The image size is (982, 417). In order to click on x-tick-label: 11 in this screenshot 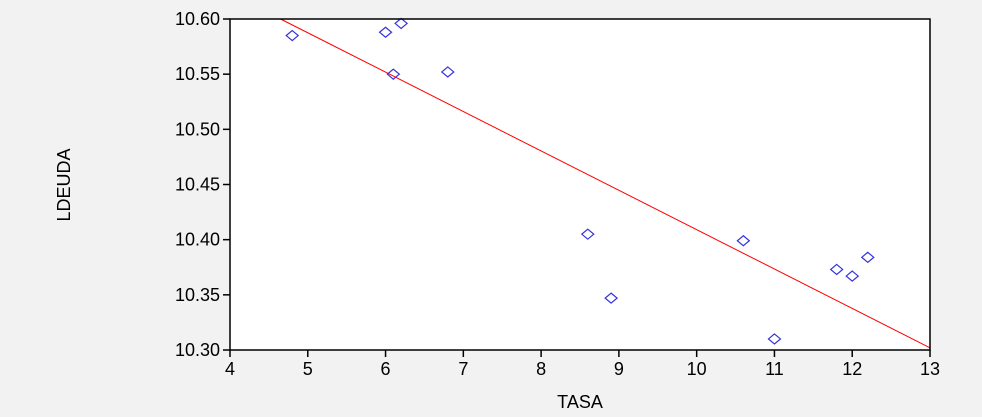, I will do `click(774, 369)`.